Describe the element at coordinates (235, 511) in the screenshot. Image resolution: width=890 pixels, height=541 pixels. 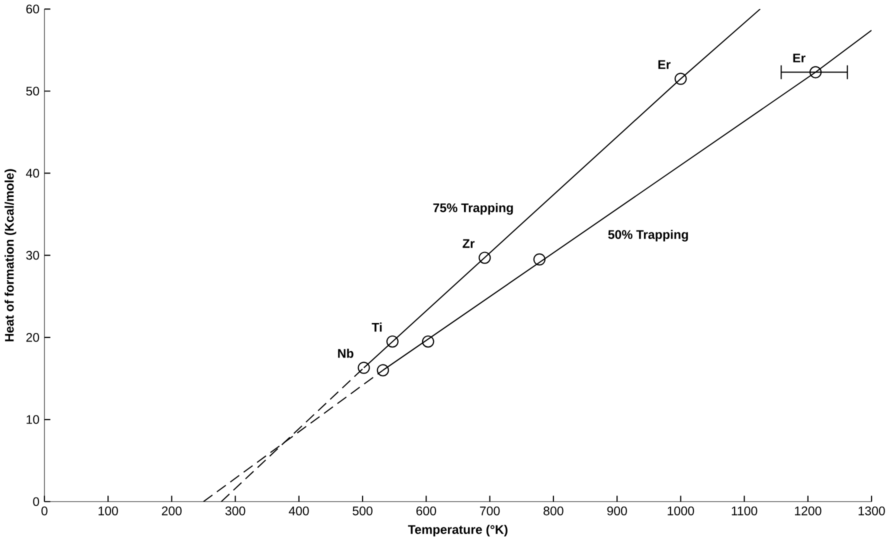
I see `x-tick-label: 300` at that location.